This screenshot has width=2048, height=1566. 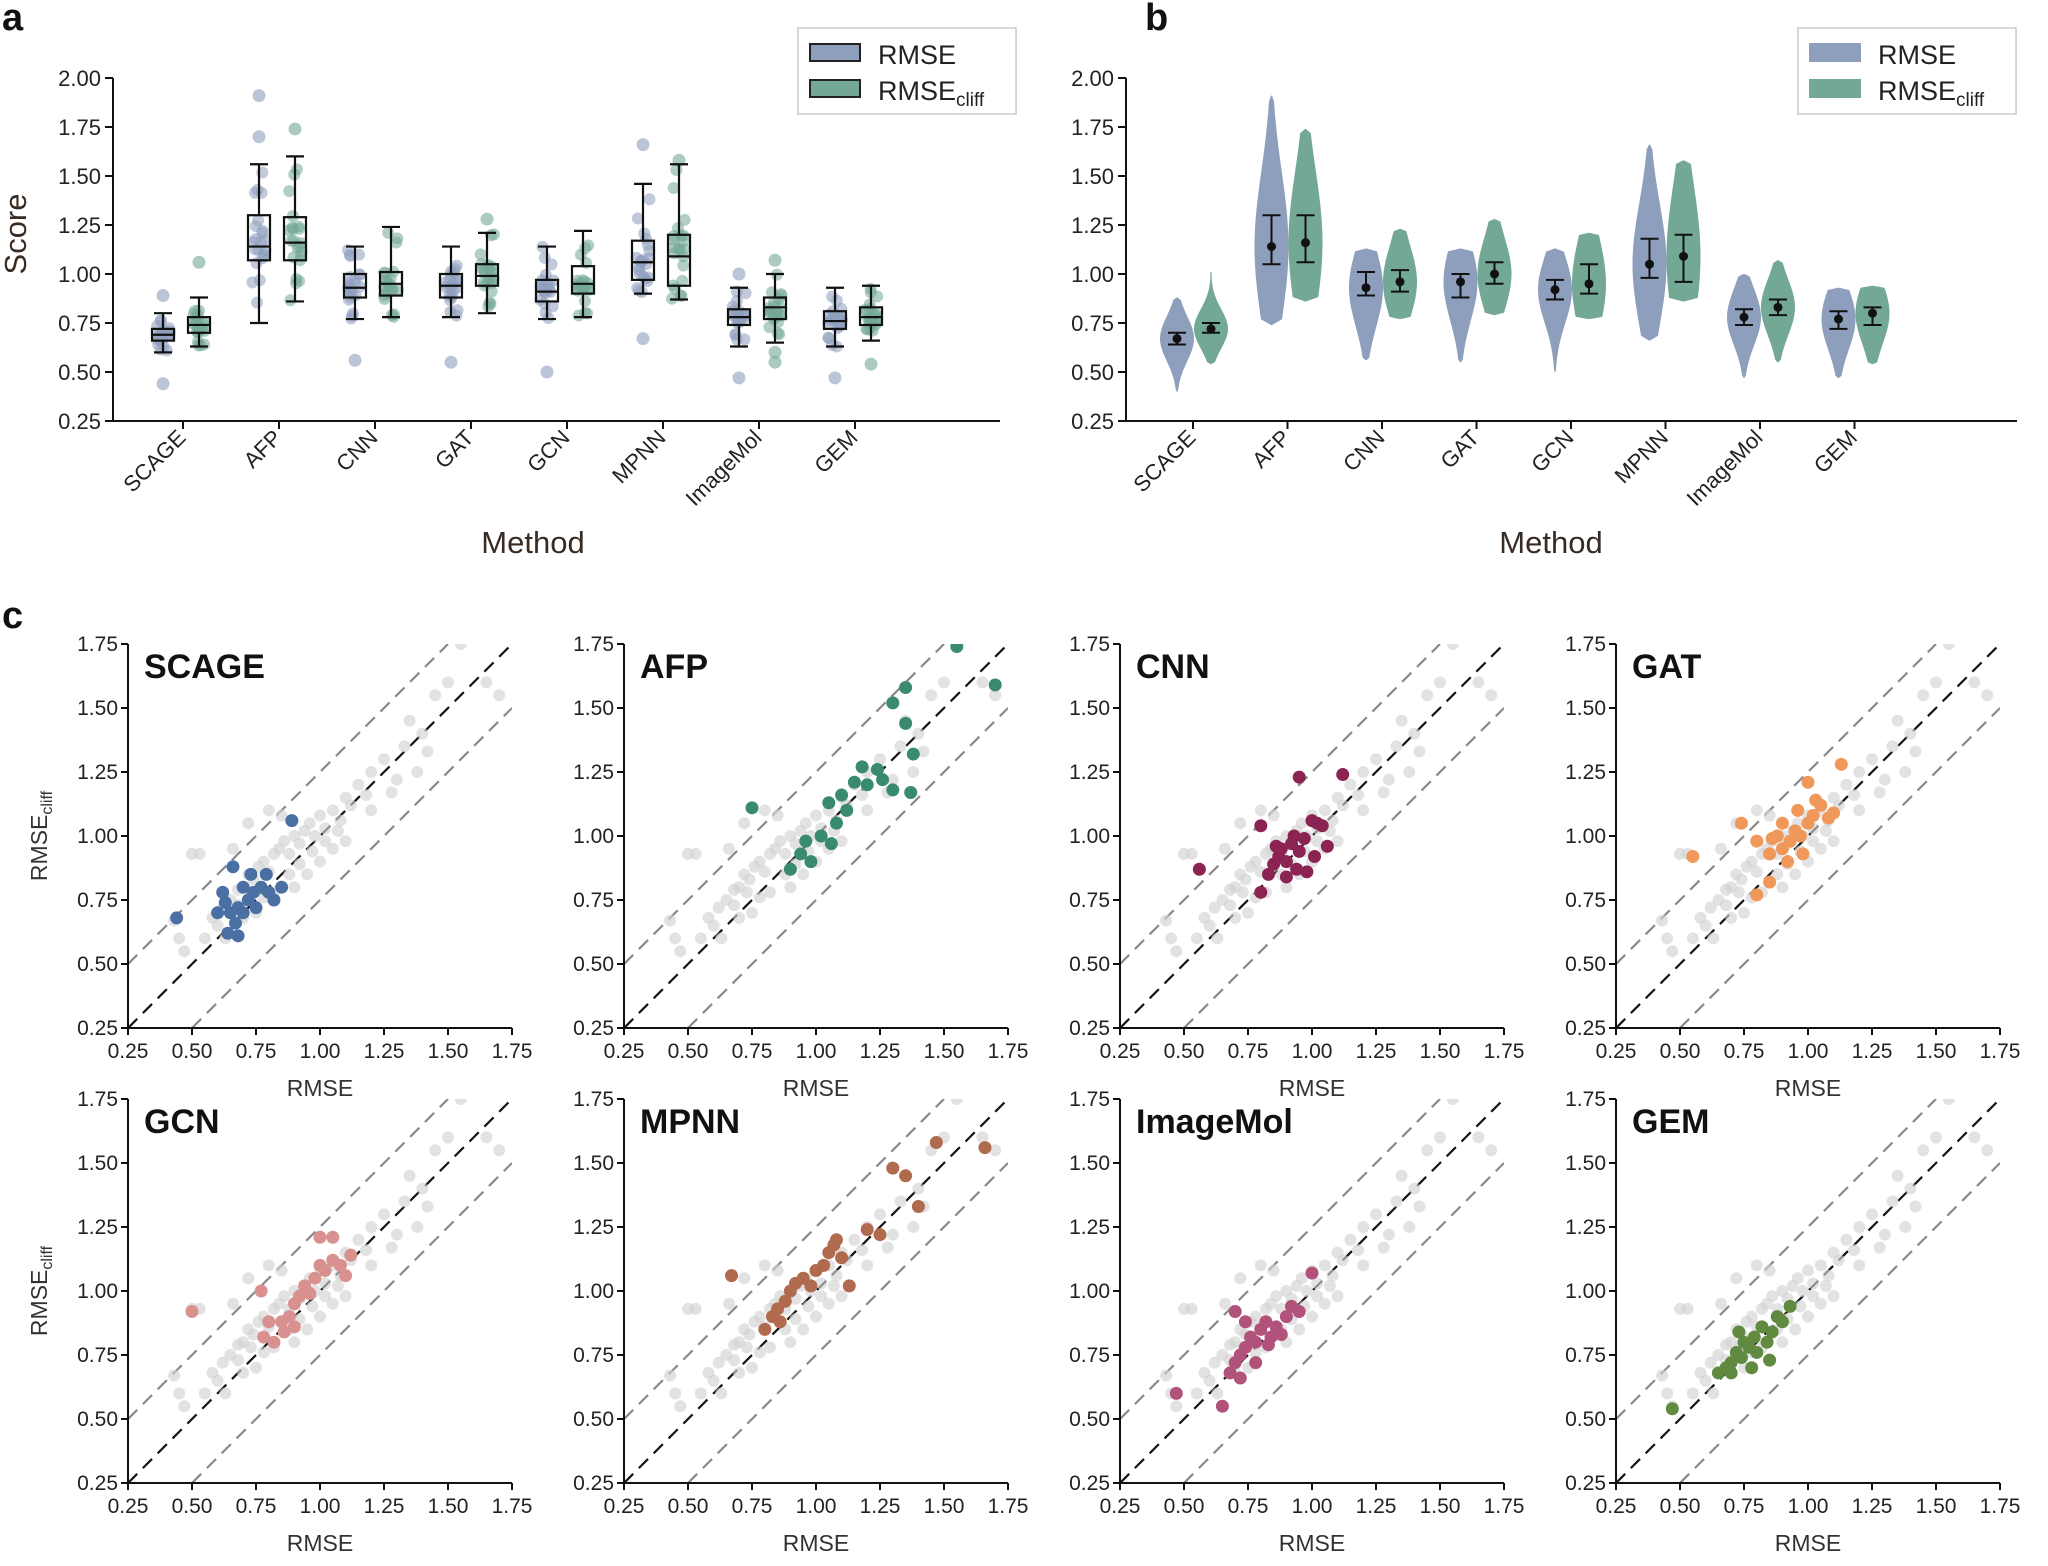 What do you see at coordinates (204, 667) in the screenshot?
I see `scatter-title: SCAGE` at bounding box center [204, 667].